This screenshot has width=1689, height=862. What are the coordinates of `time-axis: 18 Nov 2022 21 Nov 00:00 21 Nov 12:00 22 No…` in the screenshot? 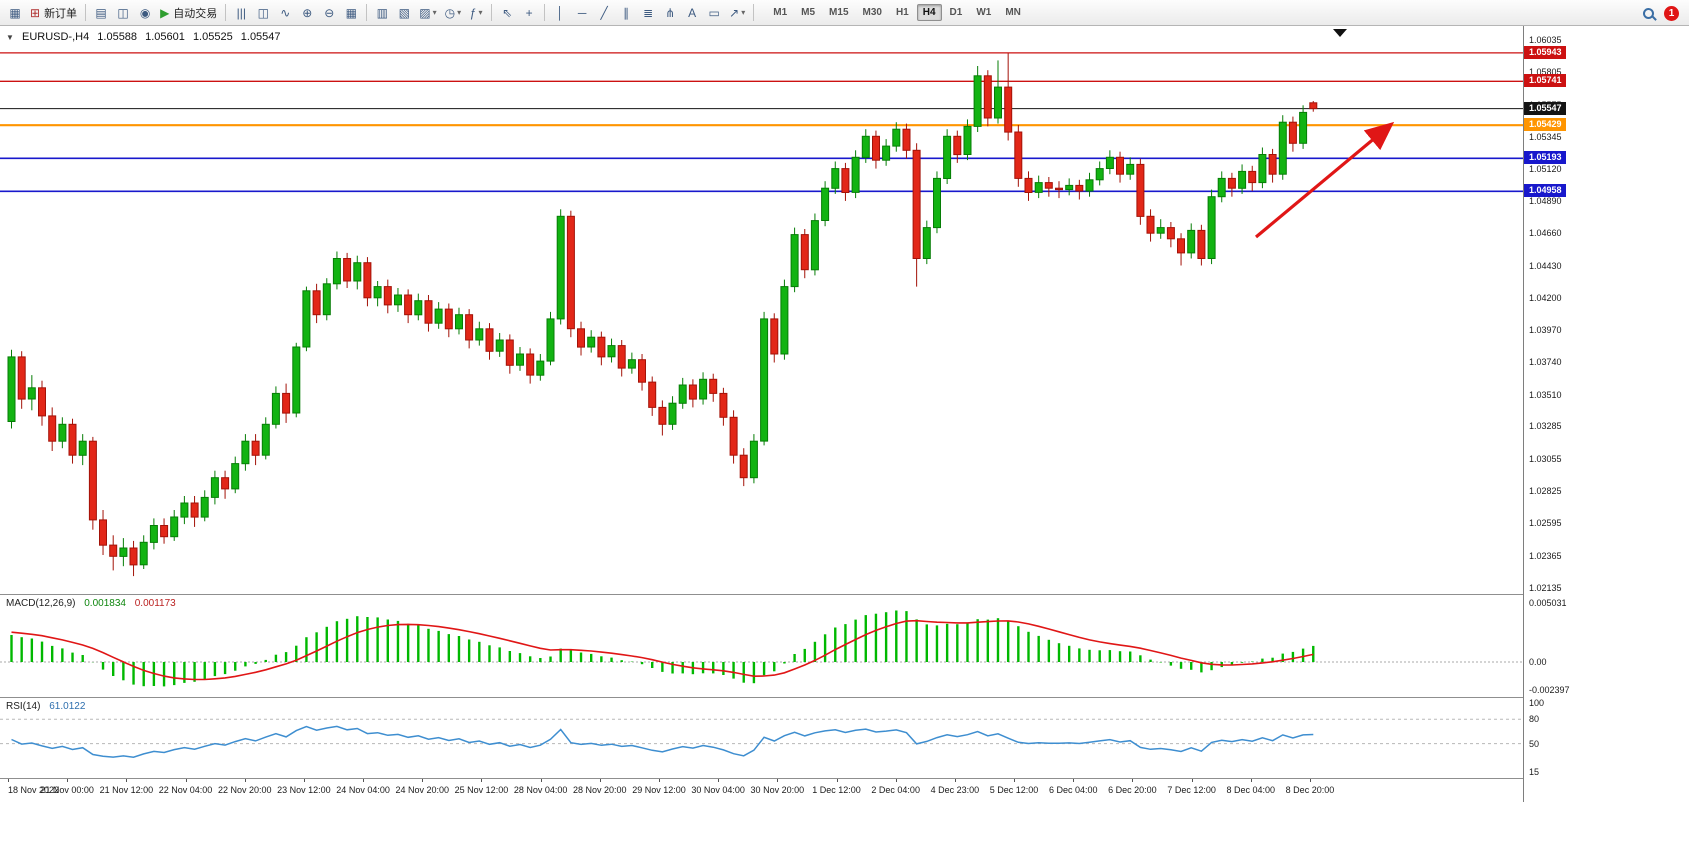 It's located at (761, 790).